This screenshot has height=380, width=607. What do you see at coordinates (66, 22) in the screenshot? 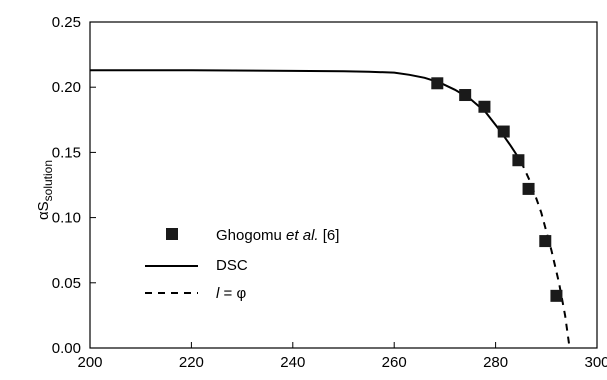
I see `y-tick-label: 0.25` at bounding box center [66, 22].